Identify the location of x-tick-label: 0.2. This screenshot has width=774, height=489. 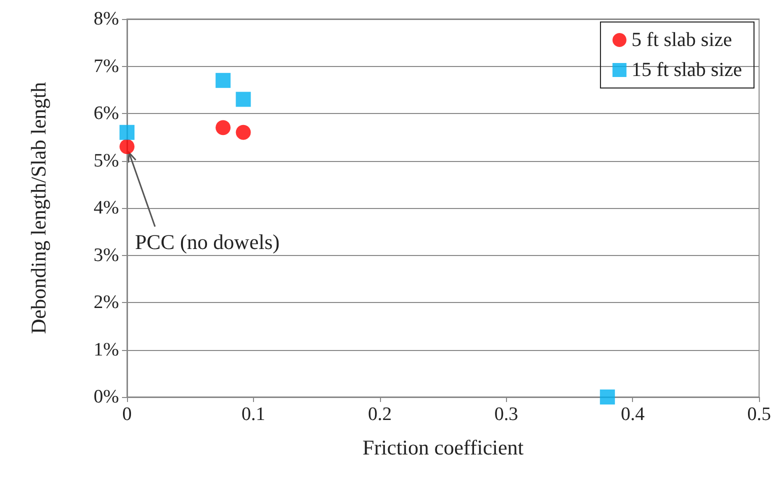
(380, 414).